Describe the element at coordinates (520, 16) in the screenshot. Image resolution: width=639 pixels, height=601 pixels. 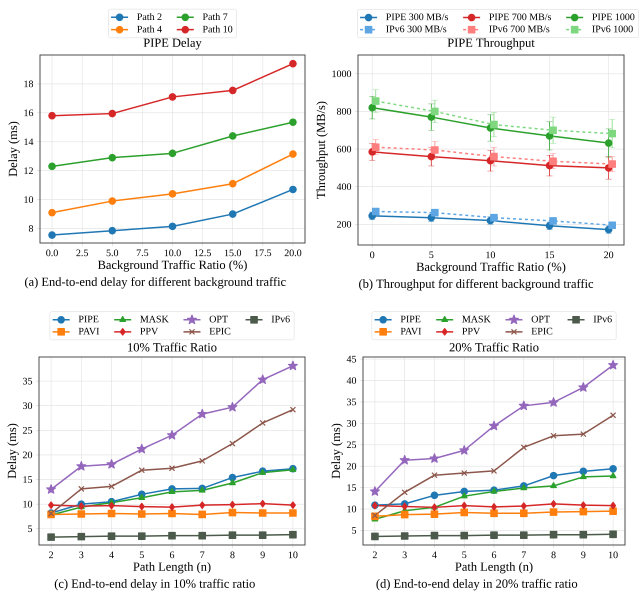
I see `legend-label: PIPE 700 MB/s` at that location.